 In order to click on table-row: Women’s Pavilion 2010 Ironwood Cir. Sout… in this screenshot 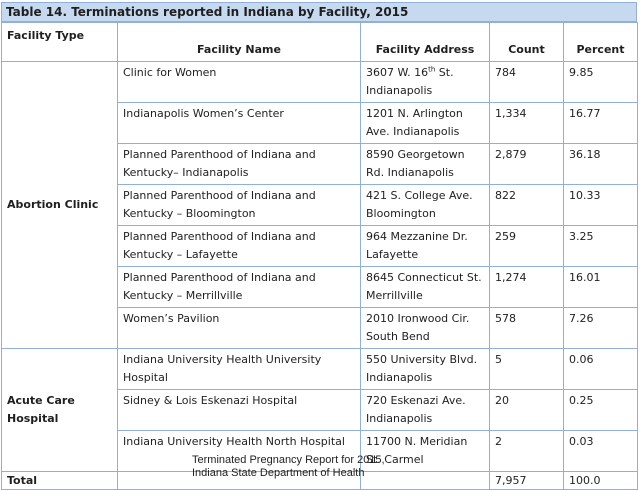, I will do `click(320, 328)`.